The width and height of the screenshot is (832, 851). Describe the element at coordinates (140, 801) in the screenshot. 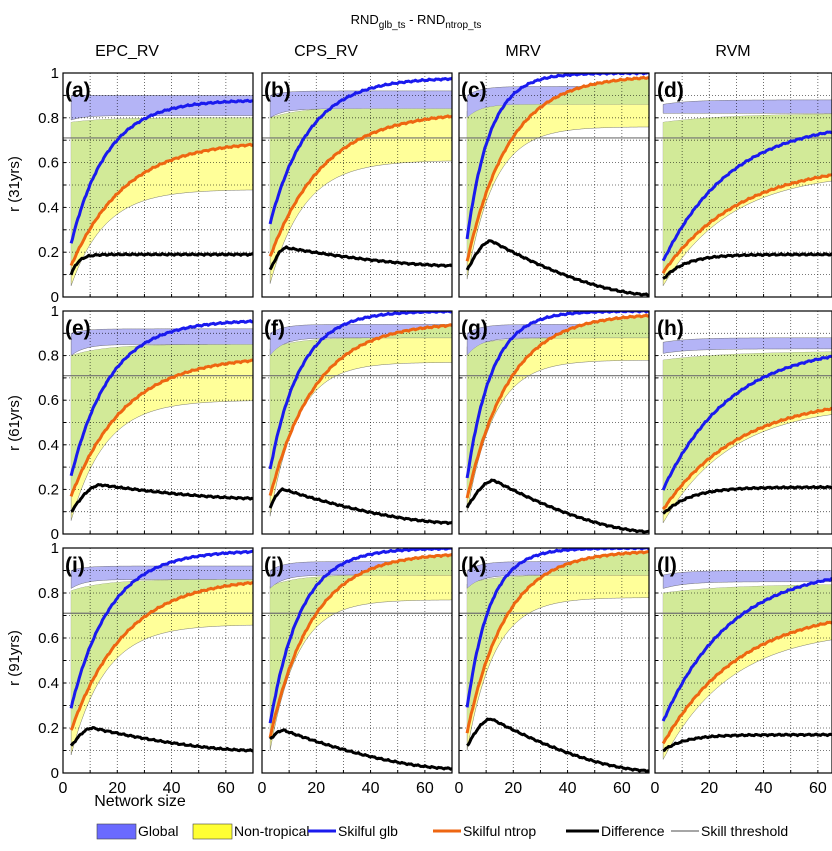

I see `x-axis-label: Network size` at that location.